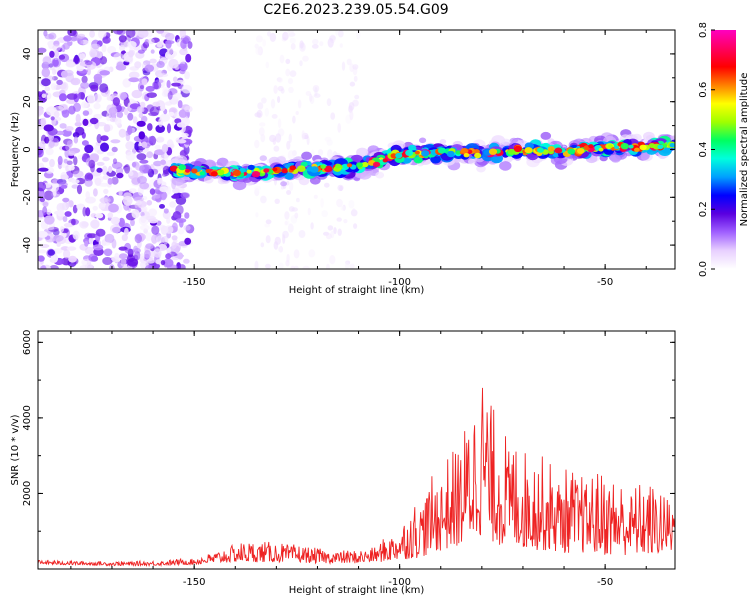 This screenshot has height=600, width=750. I want to click on colorbar-tick-label: 0.6, so click(703, 90).